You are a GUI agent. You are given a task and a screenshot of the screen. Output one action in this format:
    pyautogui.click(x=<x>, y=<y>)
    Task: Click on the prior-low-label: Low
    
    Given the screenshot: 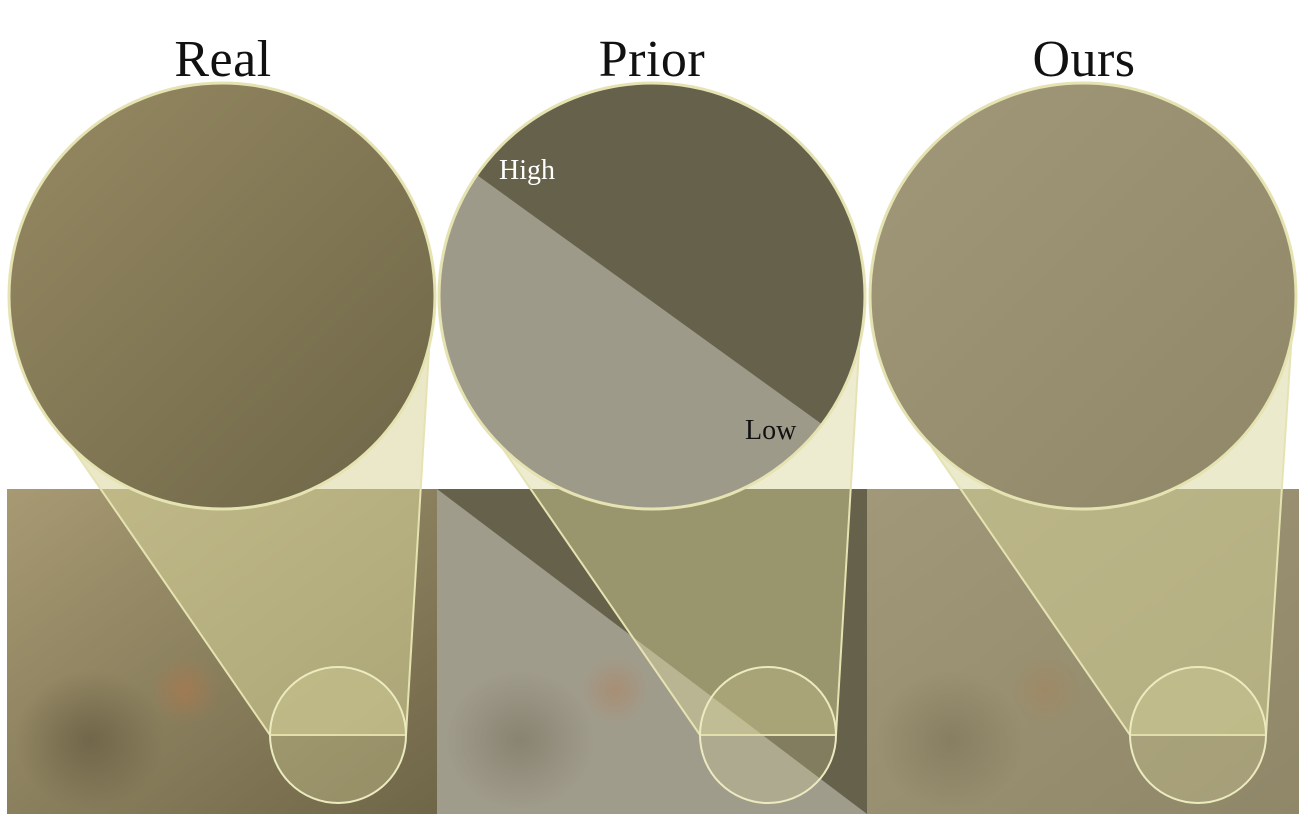 What is the action you would take?
    pyautogui.click(x=770, y=431)
    